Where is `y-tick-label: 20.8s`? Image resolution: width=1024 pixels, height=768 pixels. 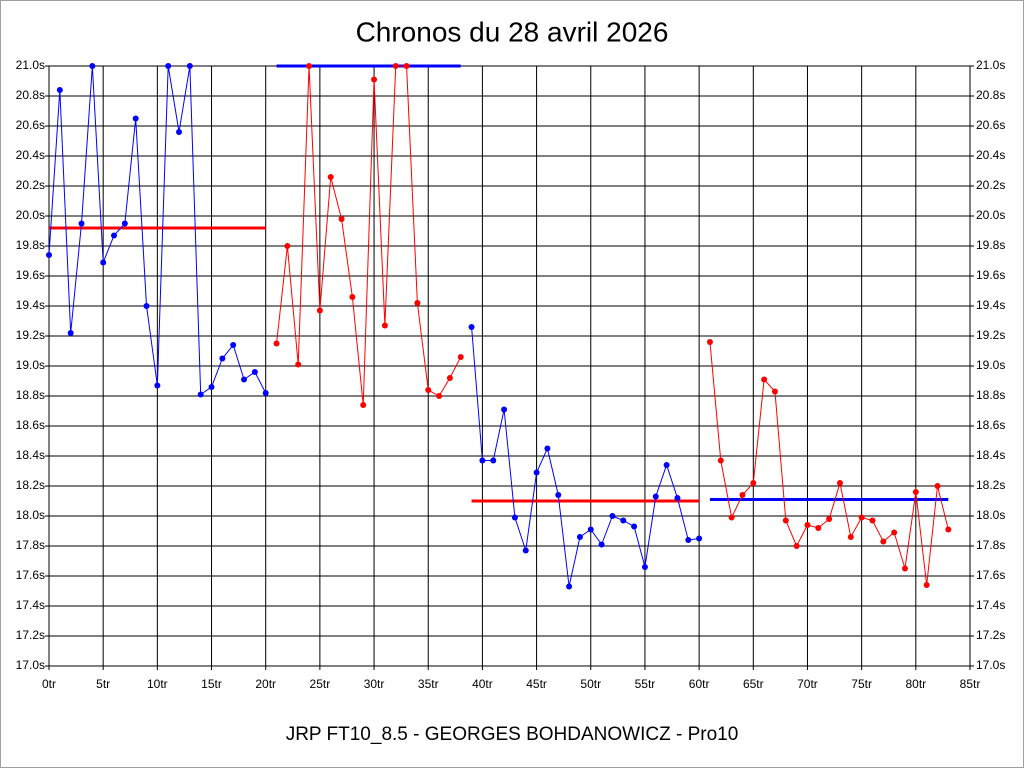 y-tick-label: 20.8s is located at coordinates (30, 95).